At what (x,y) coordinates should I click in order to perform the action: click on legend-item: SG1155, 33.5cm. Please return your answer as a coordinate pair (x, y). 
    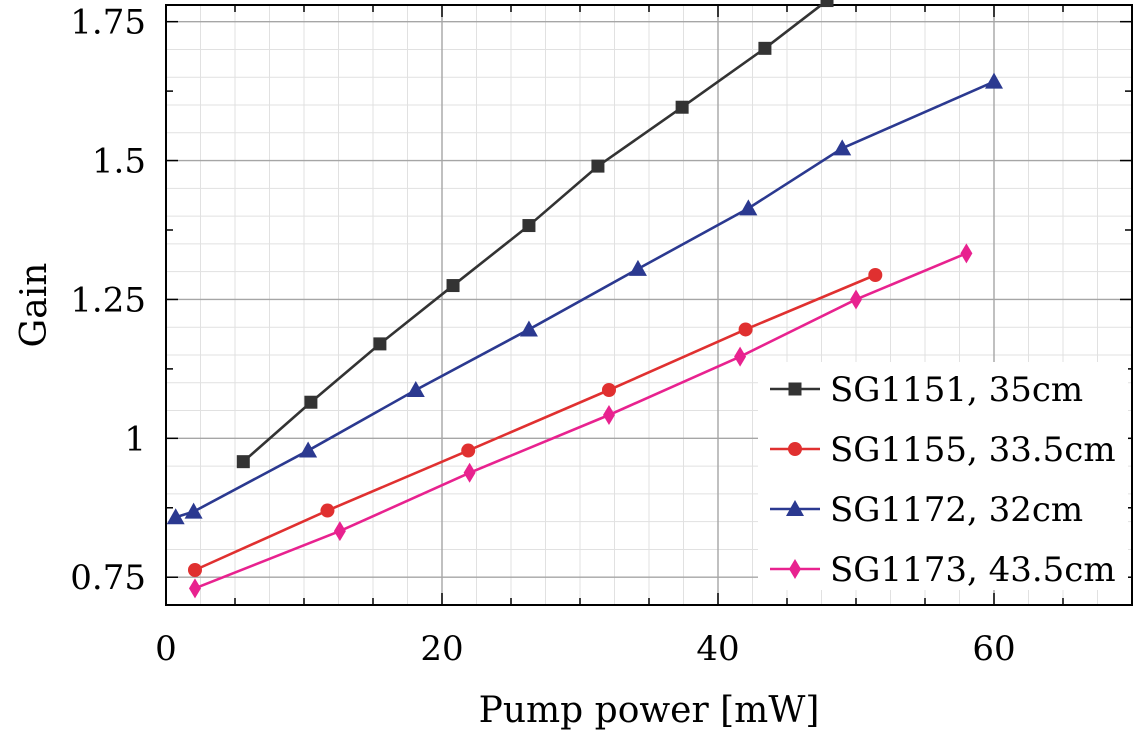
    Looking at the image, I should click on (943, 450).